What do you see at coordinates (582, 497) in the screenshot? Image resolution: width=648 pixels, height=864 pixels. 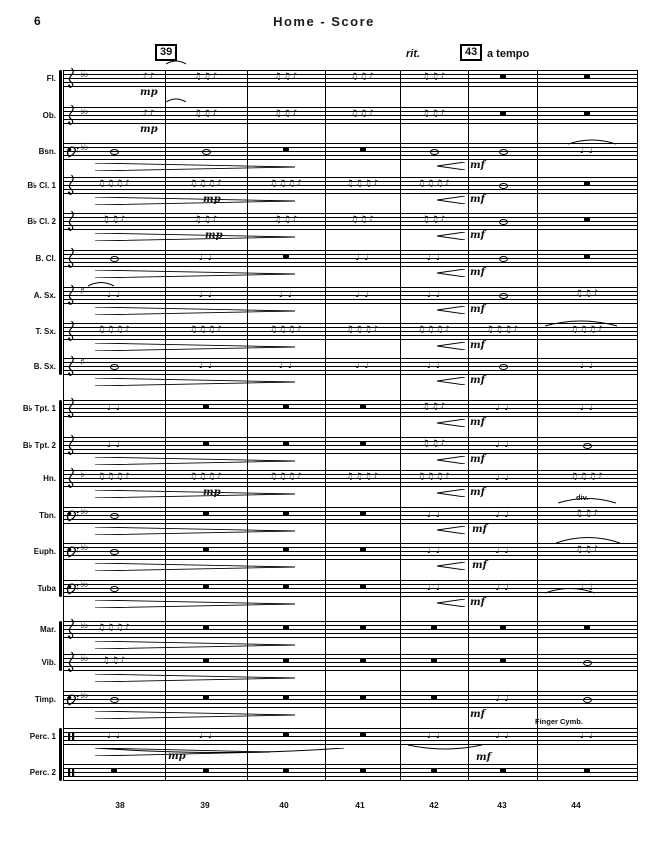 I see `annotation-text: div.` at bounding box center [582, 497].